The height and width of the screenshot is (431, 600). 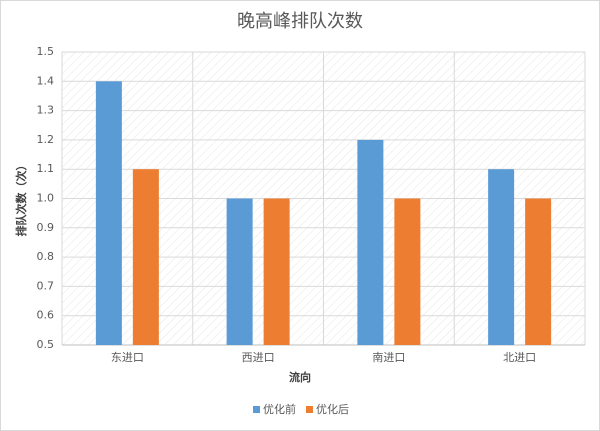 I want to click on y-tick-label: 0.5, so click(x=46, y=344).